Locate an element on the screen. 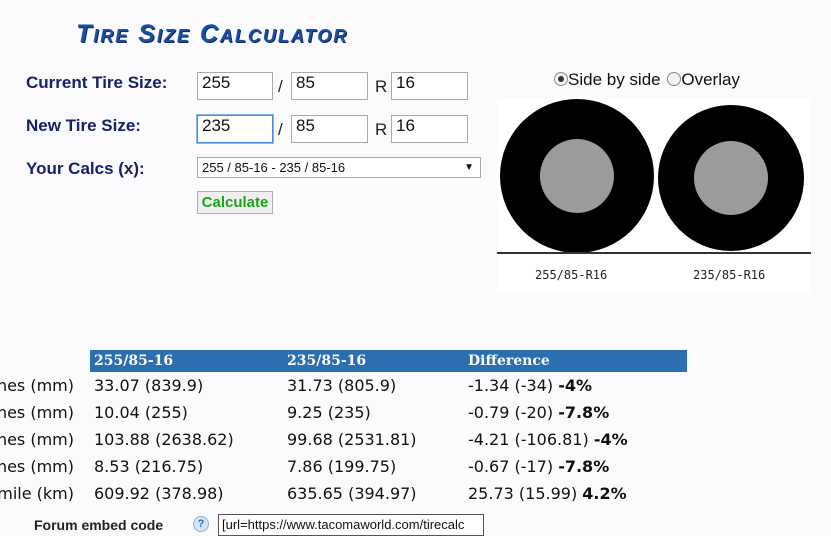 This screenshot has width=831, height=536. tire-diagram-svg is located at coordinates (654, 176).